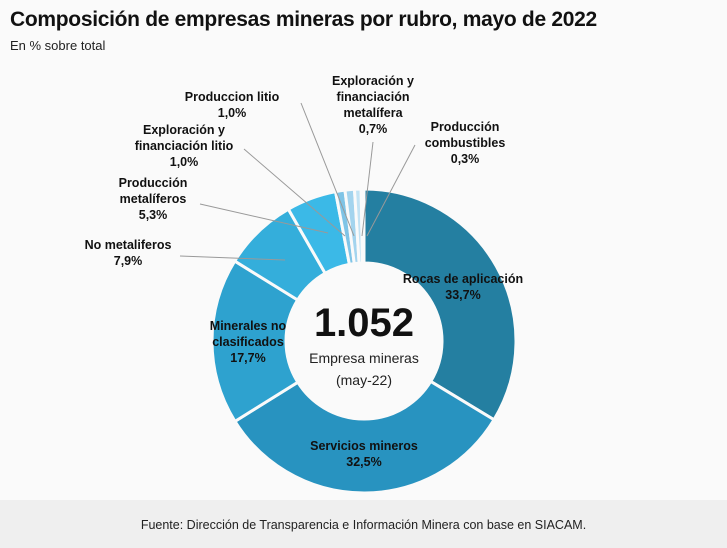 This screenshot has width=727, height=548. I want to click on slice-value-1: 32,5%, so click(363, 462).